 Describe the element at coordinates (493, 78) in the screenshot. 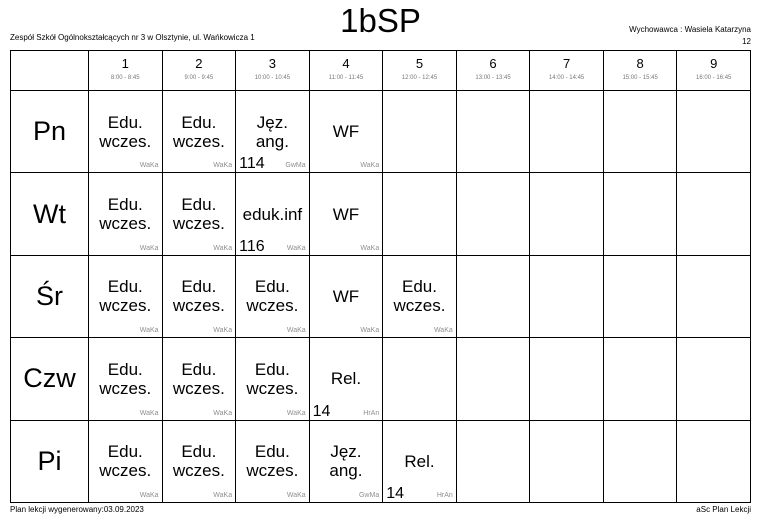

I see `period-time: 13:00 - 13:45` at that location.